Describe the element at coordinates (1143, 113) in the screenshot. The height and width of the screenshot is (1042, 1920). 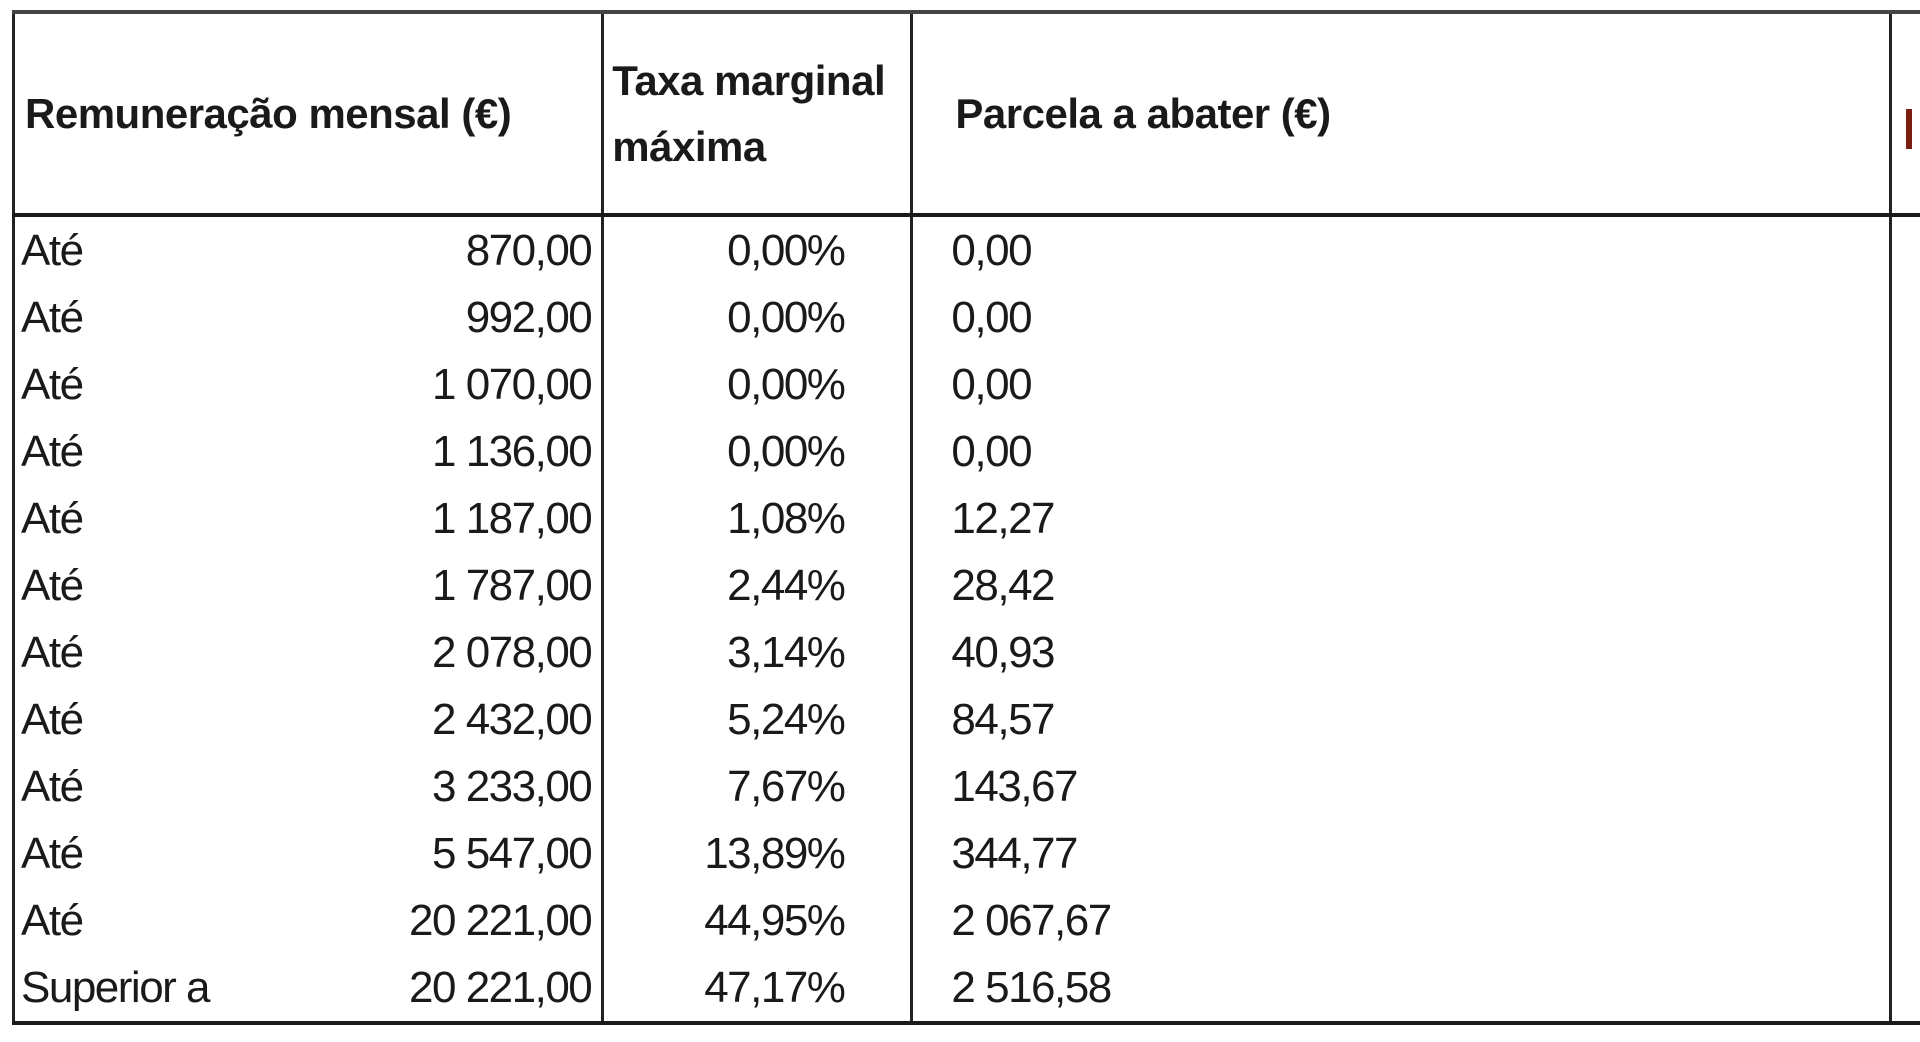
I see `header-parcela-label: Parcela a abater (€)` at that location.